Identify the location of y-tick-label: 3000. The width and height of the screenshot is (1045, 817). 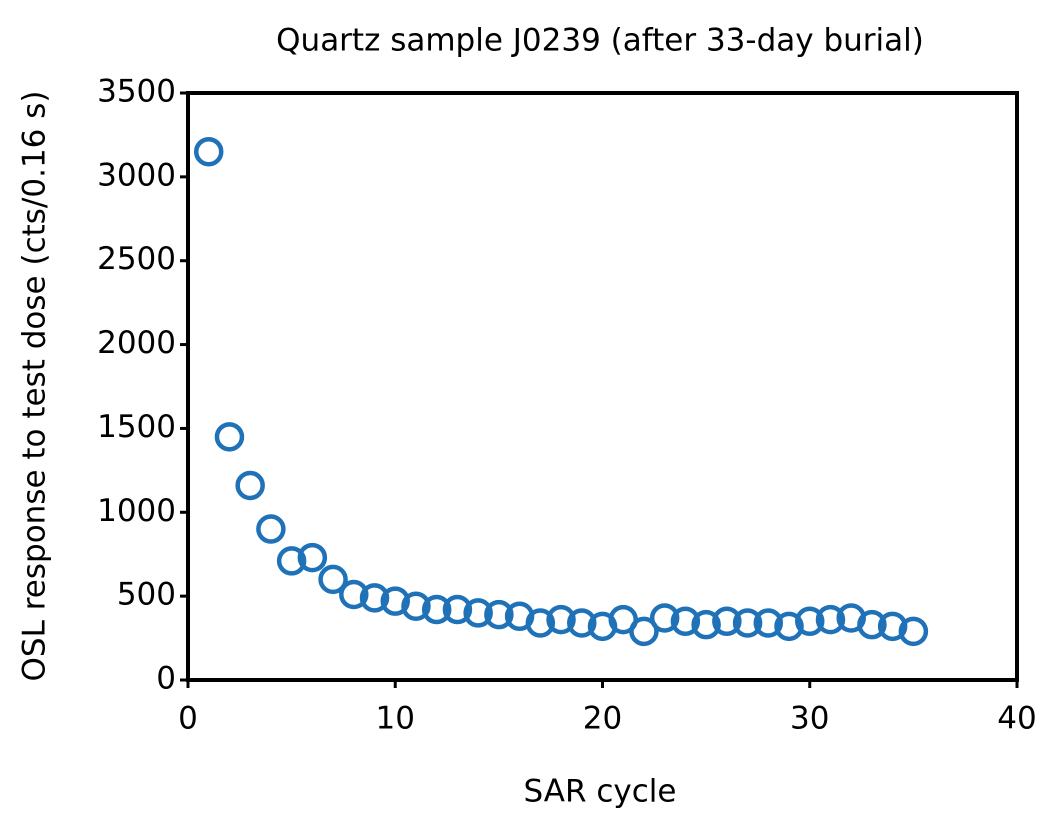
(136, 175).